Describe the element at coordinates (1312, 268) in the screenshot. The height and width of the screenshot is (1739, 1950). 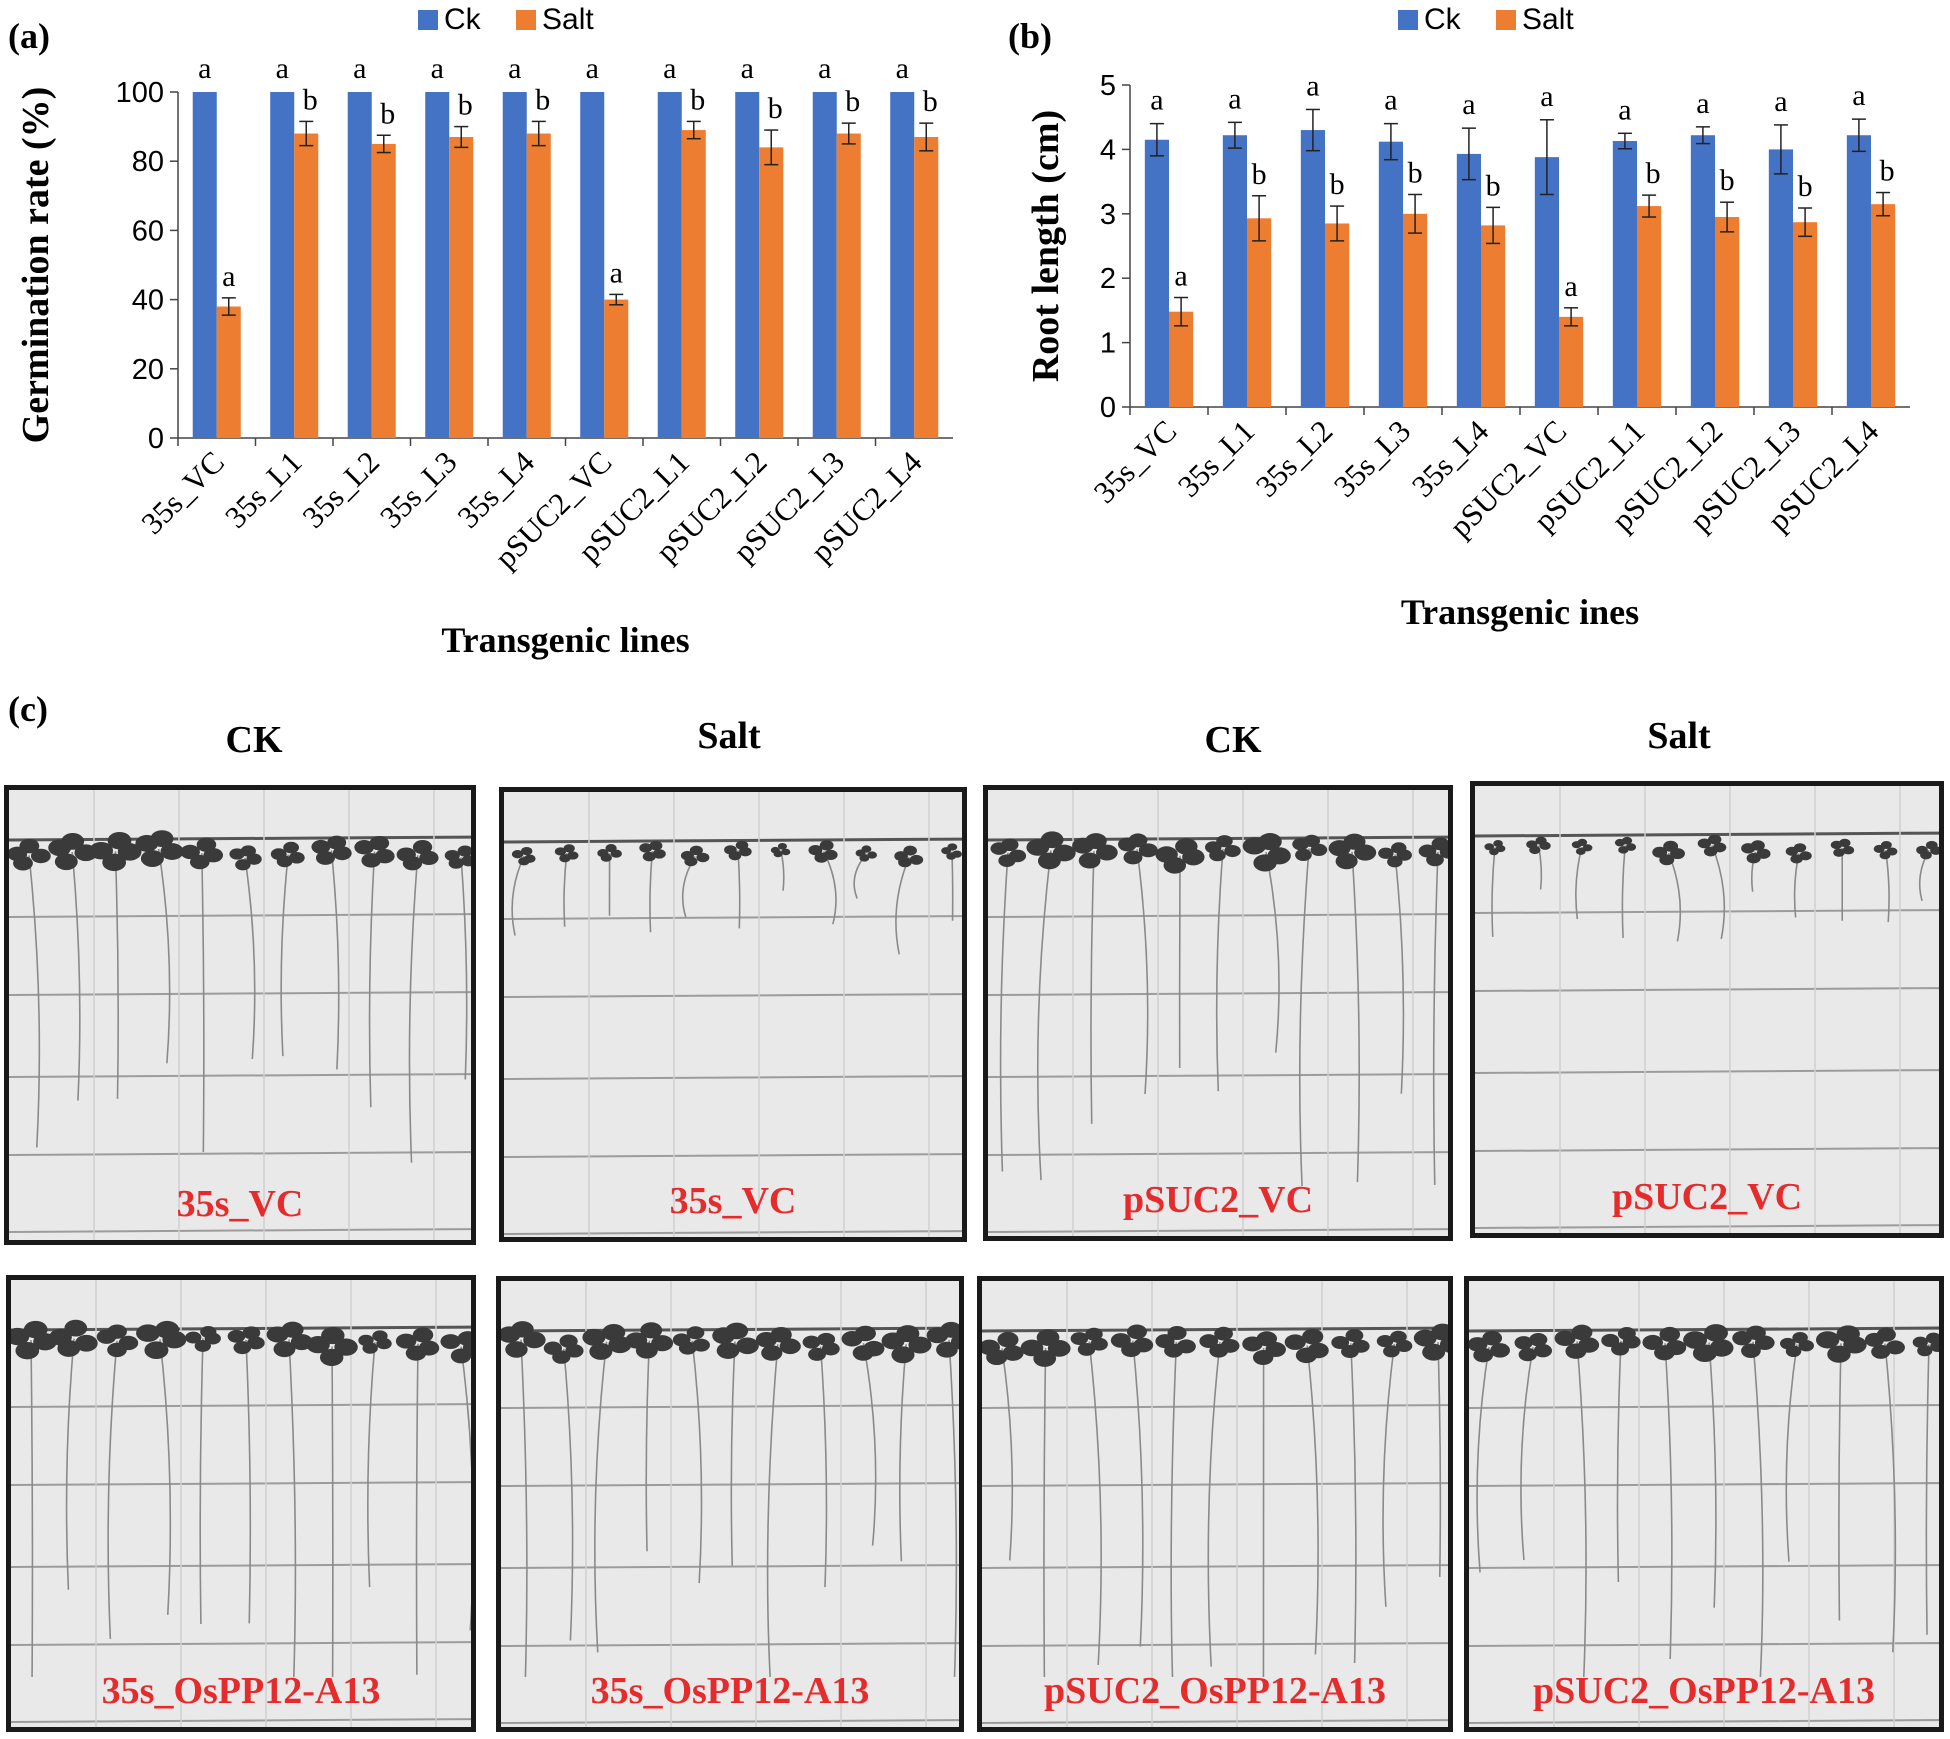
I see `bar-ck-35s_L2` at that location.